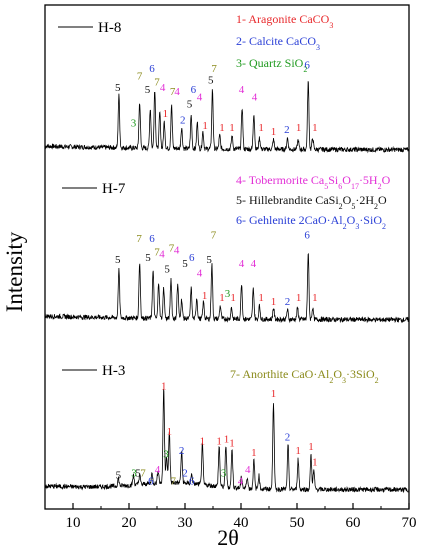  Describe the element at coordinates (353, 523) in the screenshot. I see `x-tick-label: 60` at that location.